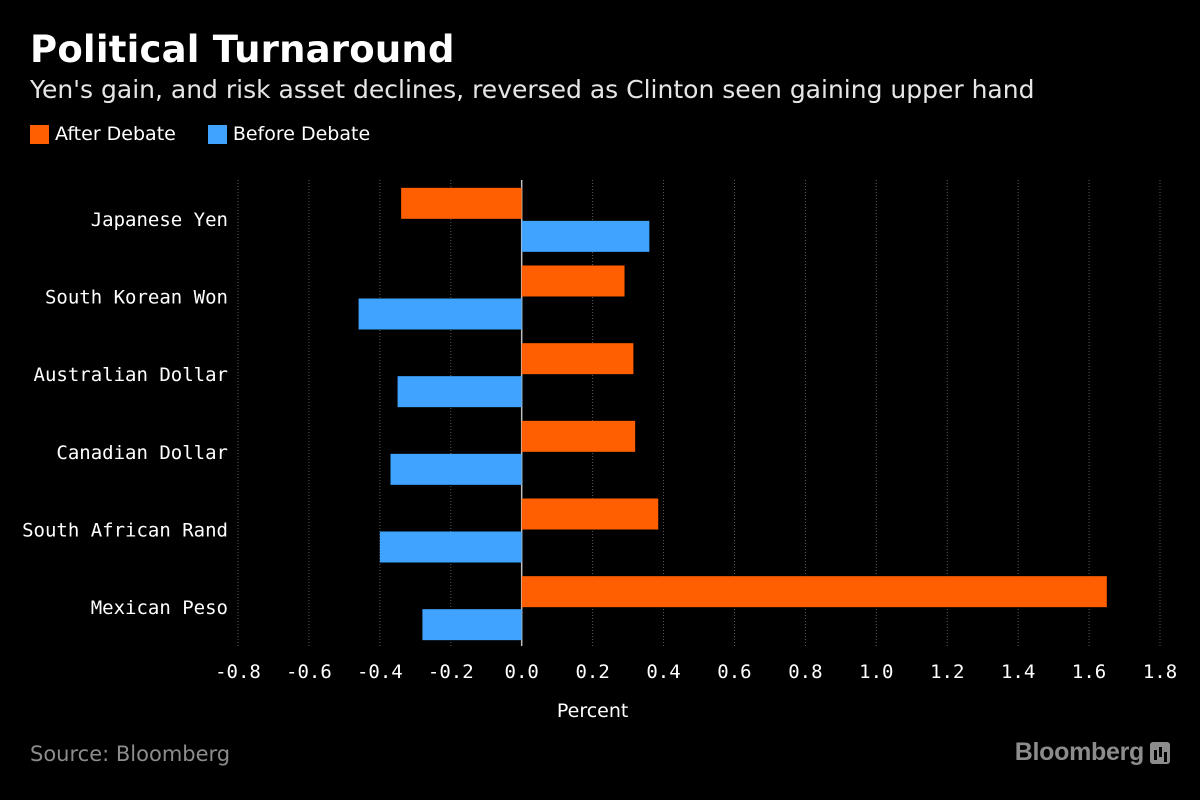 The image size is (1200, 800). What do you see at coordinates (1079, 752) in the screenshot?
I see `brand-wordmark: Bloomberg` at bounding box center [1079, 752].